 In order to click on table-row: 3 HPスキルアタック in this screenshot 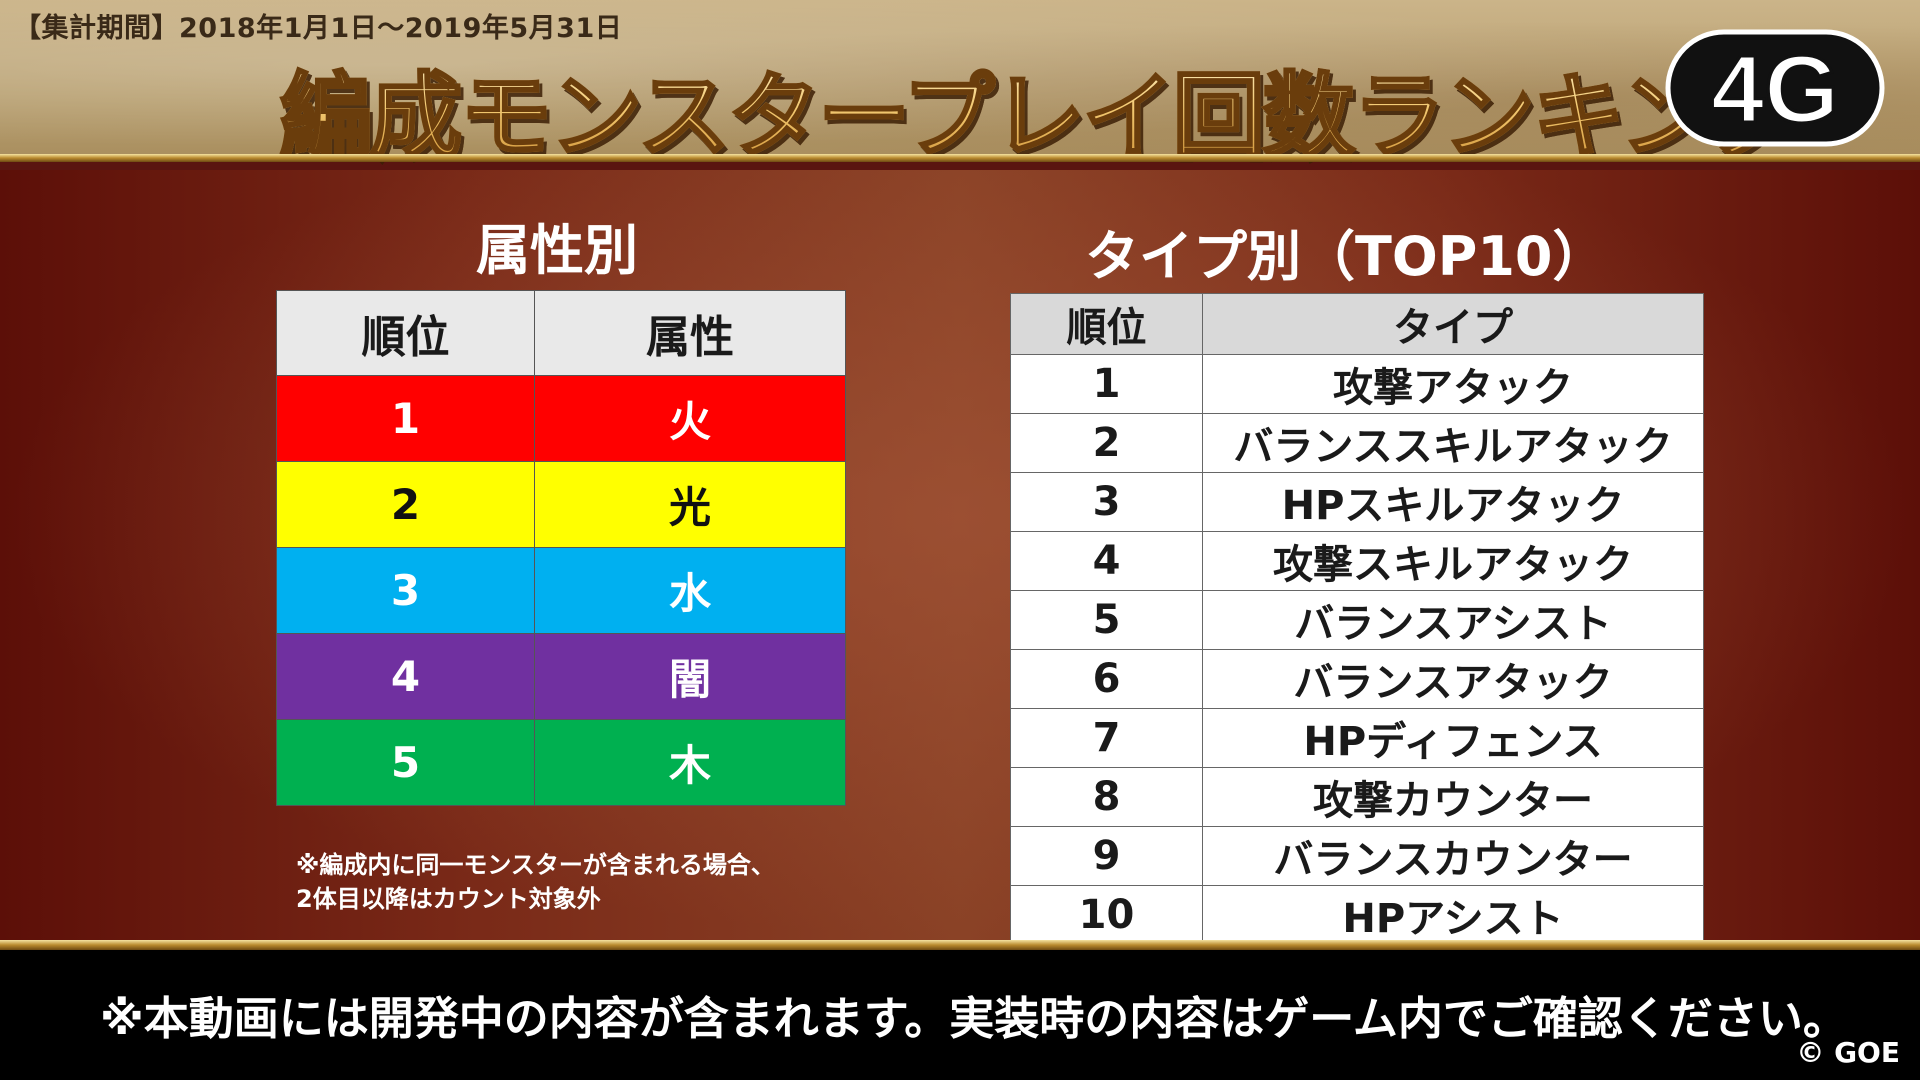, I will do `click(1357, 502)`.